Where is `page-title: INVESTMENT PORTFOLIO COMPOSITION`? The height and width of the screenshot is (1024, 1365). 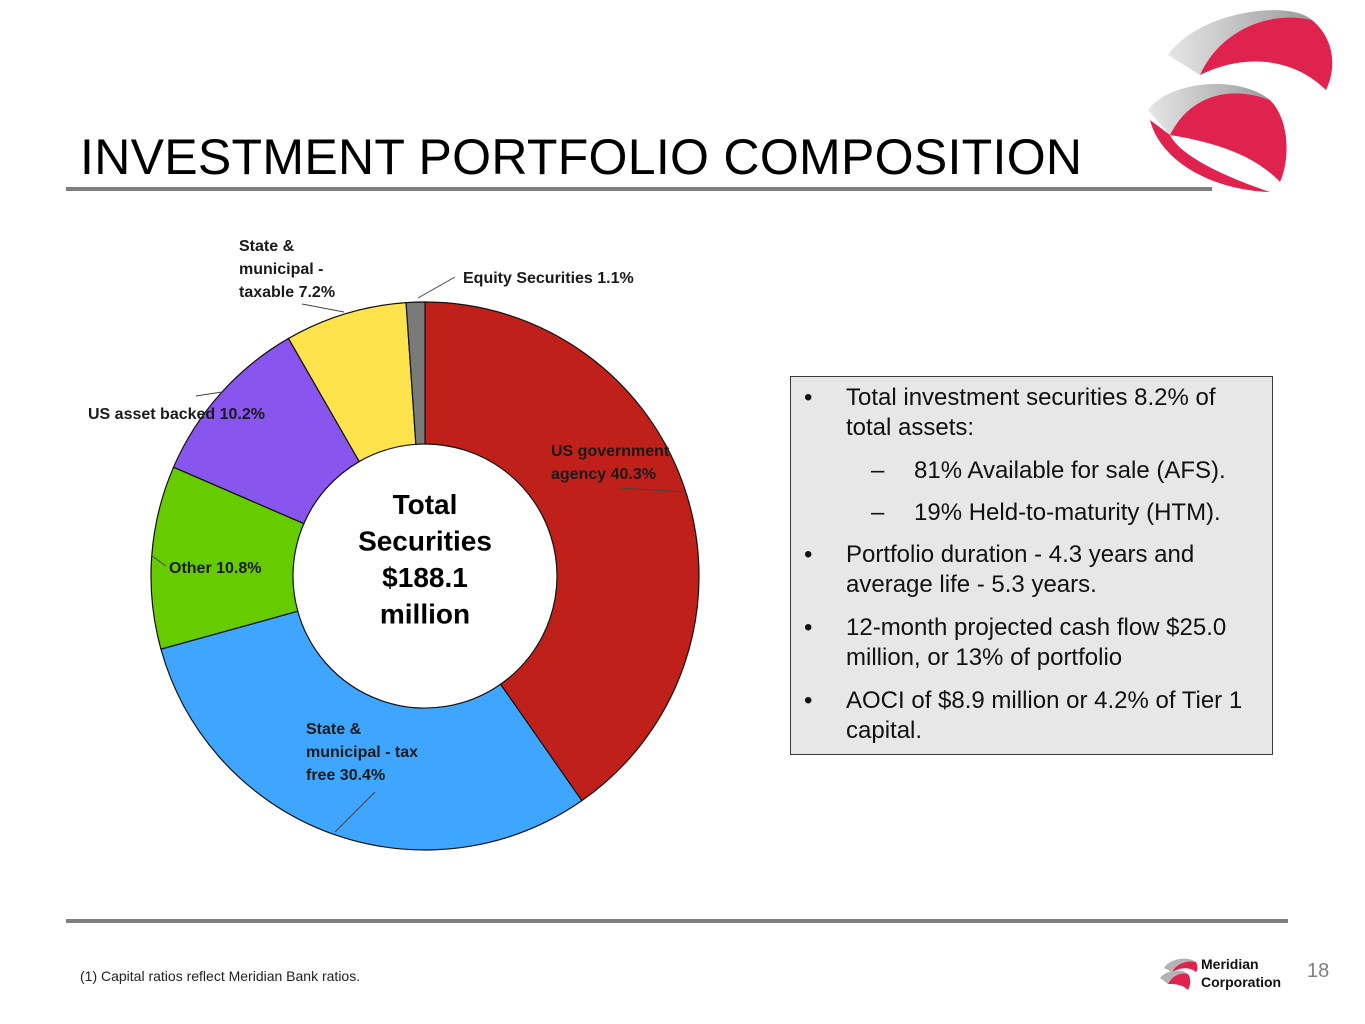
page-title: INVESTMENT PORTFOLIO COMPOSITION is located at coordinates (581, 157).